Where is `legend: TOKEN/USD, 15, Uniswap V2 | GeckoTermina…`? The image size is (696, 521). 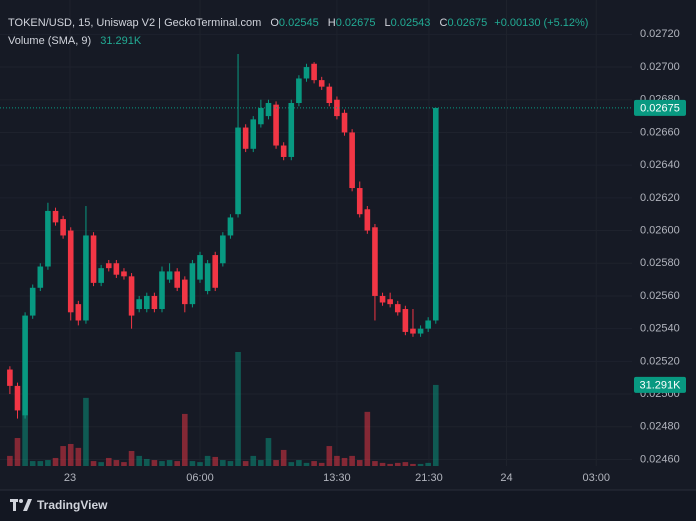
legend: TOKEN/USD, 15, Uniswap V2 | GeckoTermina… is located at coordinates (298, 32).